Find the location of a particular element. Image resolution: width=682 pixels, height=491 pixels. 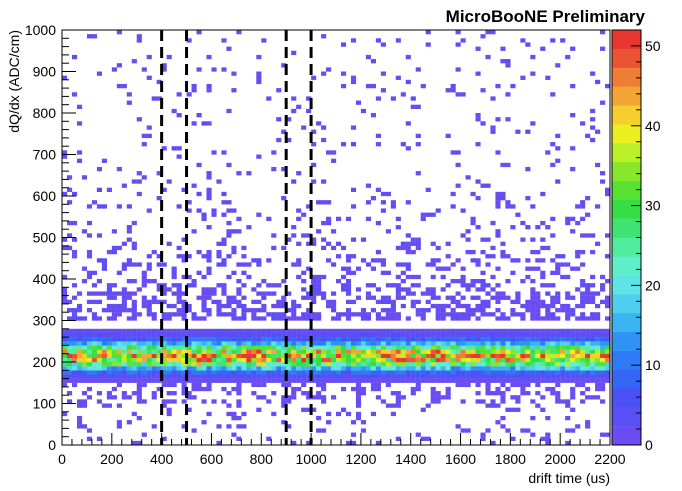

colorbar-segment is located at coordinates (626, 360).